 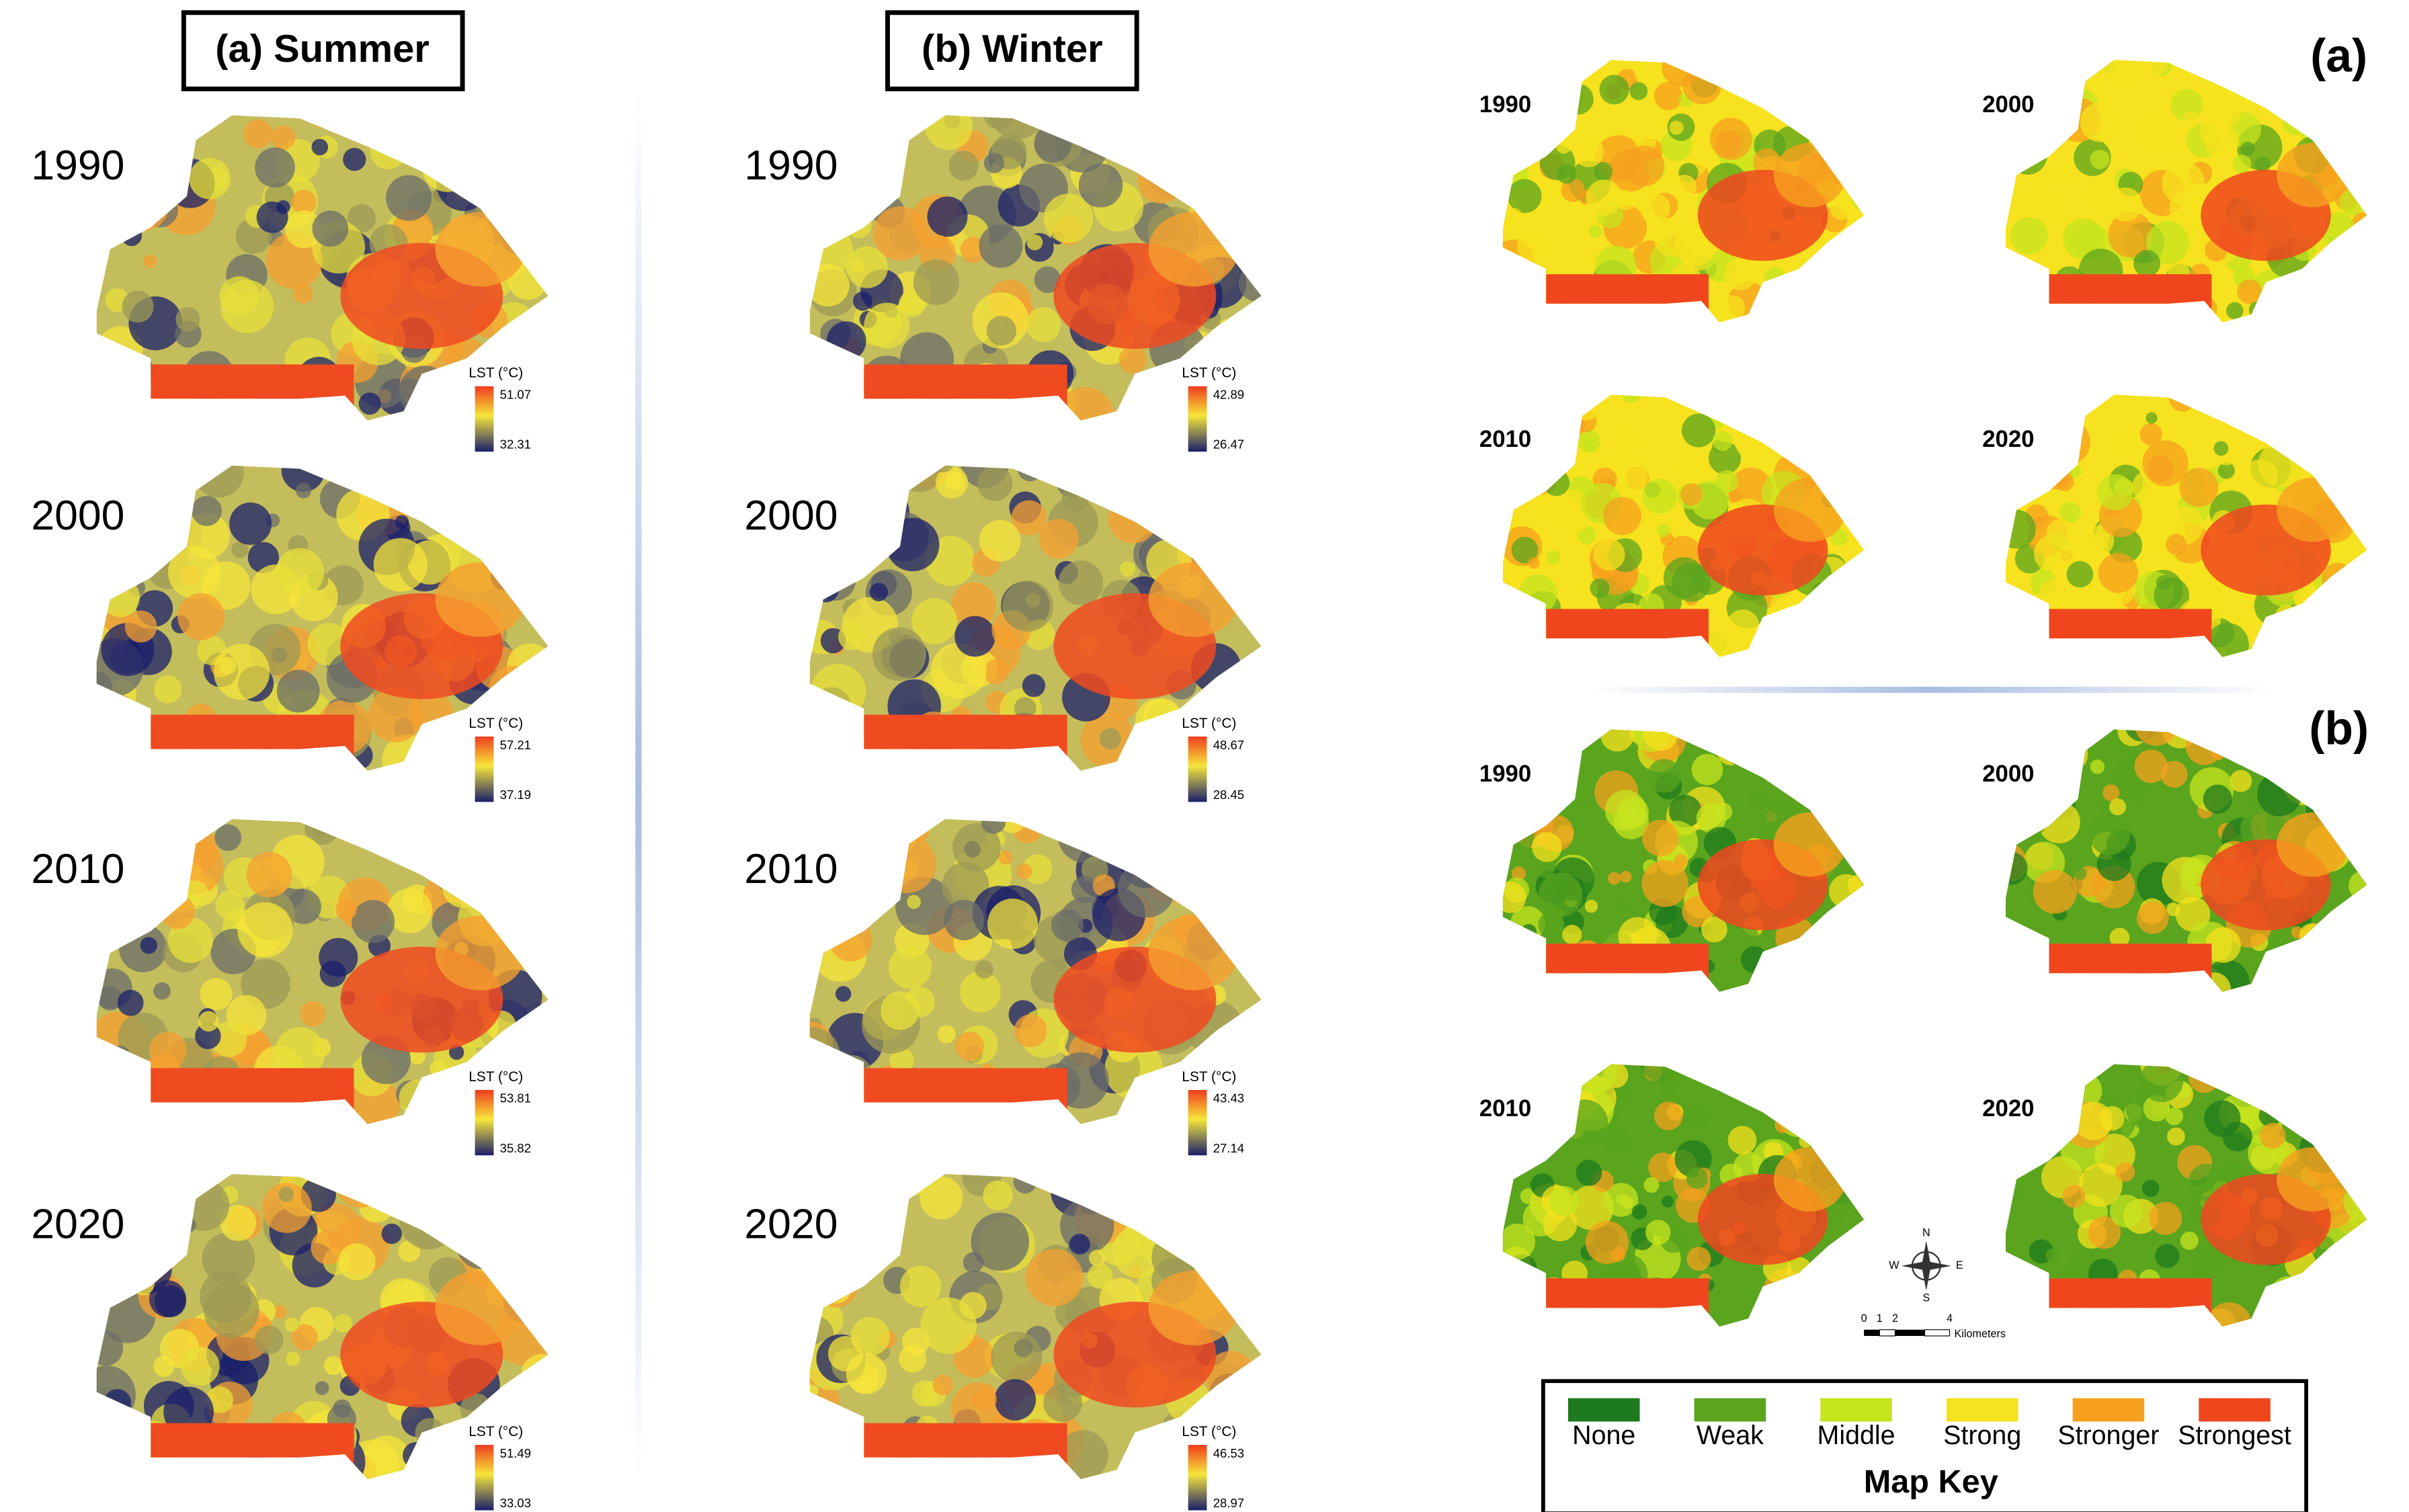 What do you see at coordinates (1895, 1265) in the screenshot?
I see `compass-label: W` at bounding box center [1895, 1265].